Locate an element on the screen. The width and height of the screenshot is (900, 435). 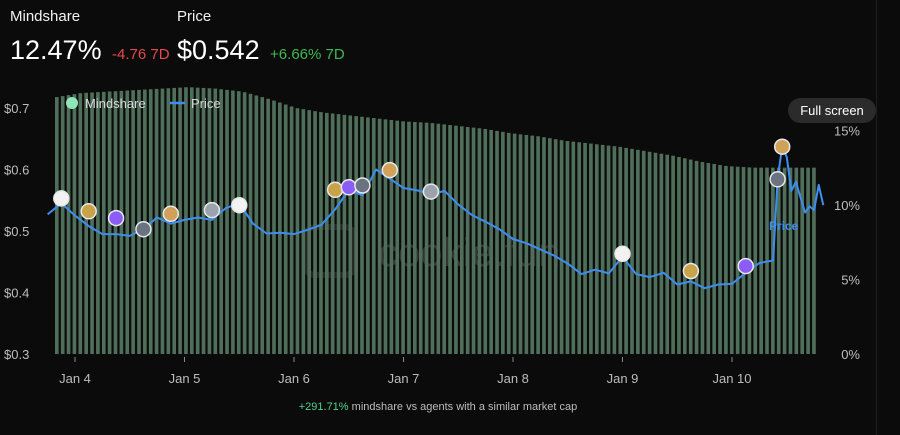
panel-right-edge is located at coordinates (876, 217).